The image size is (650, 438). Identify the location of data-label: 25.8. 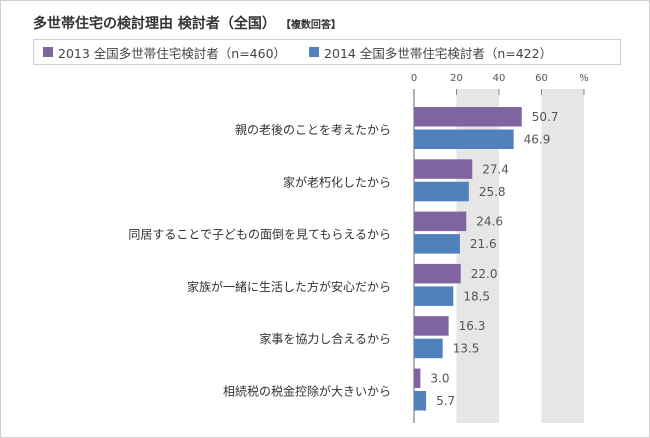
(492, 192).